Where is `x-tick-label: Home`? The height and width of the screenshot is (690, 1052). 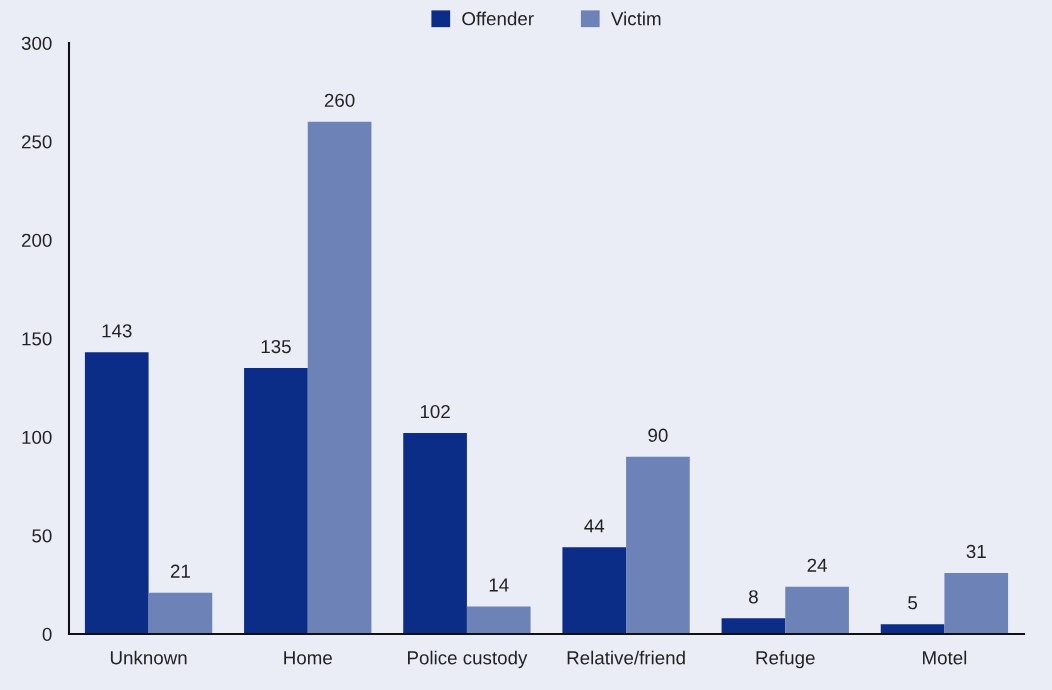
x-tick-label: Home is located at coordinates (308, 658).